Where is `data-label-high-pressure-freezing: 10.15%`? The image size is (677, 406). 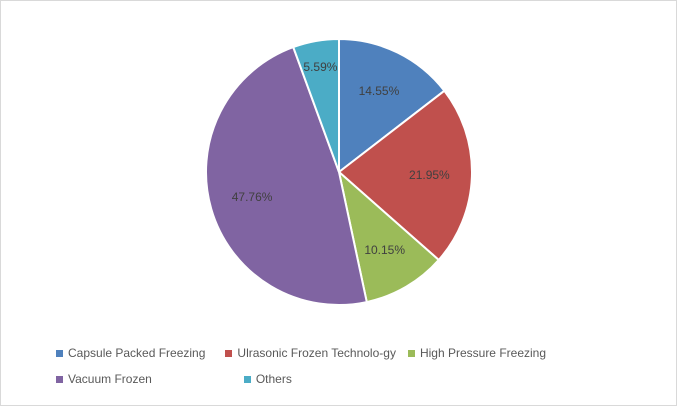
data-label-high-pressure-freezing: 10.15% is located at coordinates (384, 250).